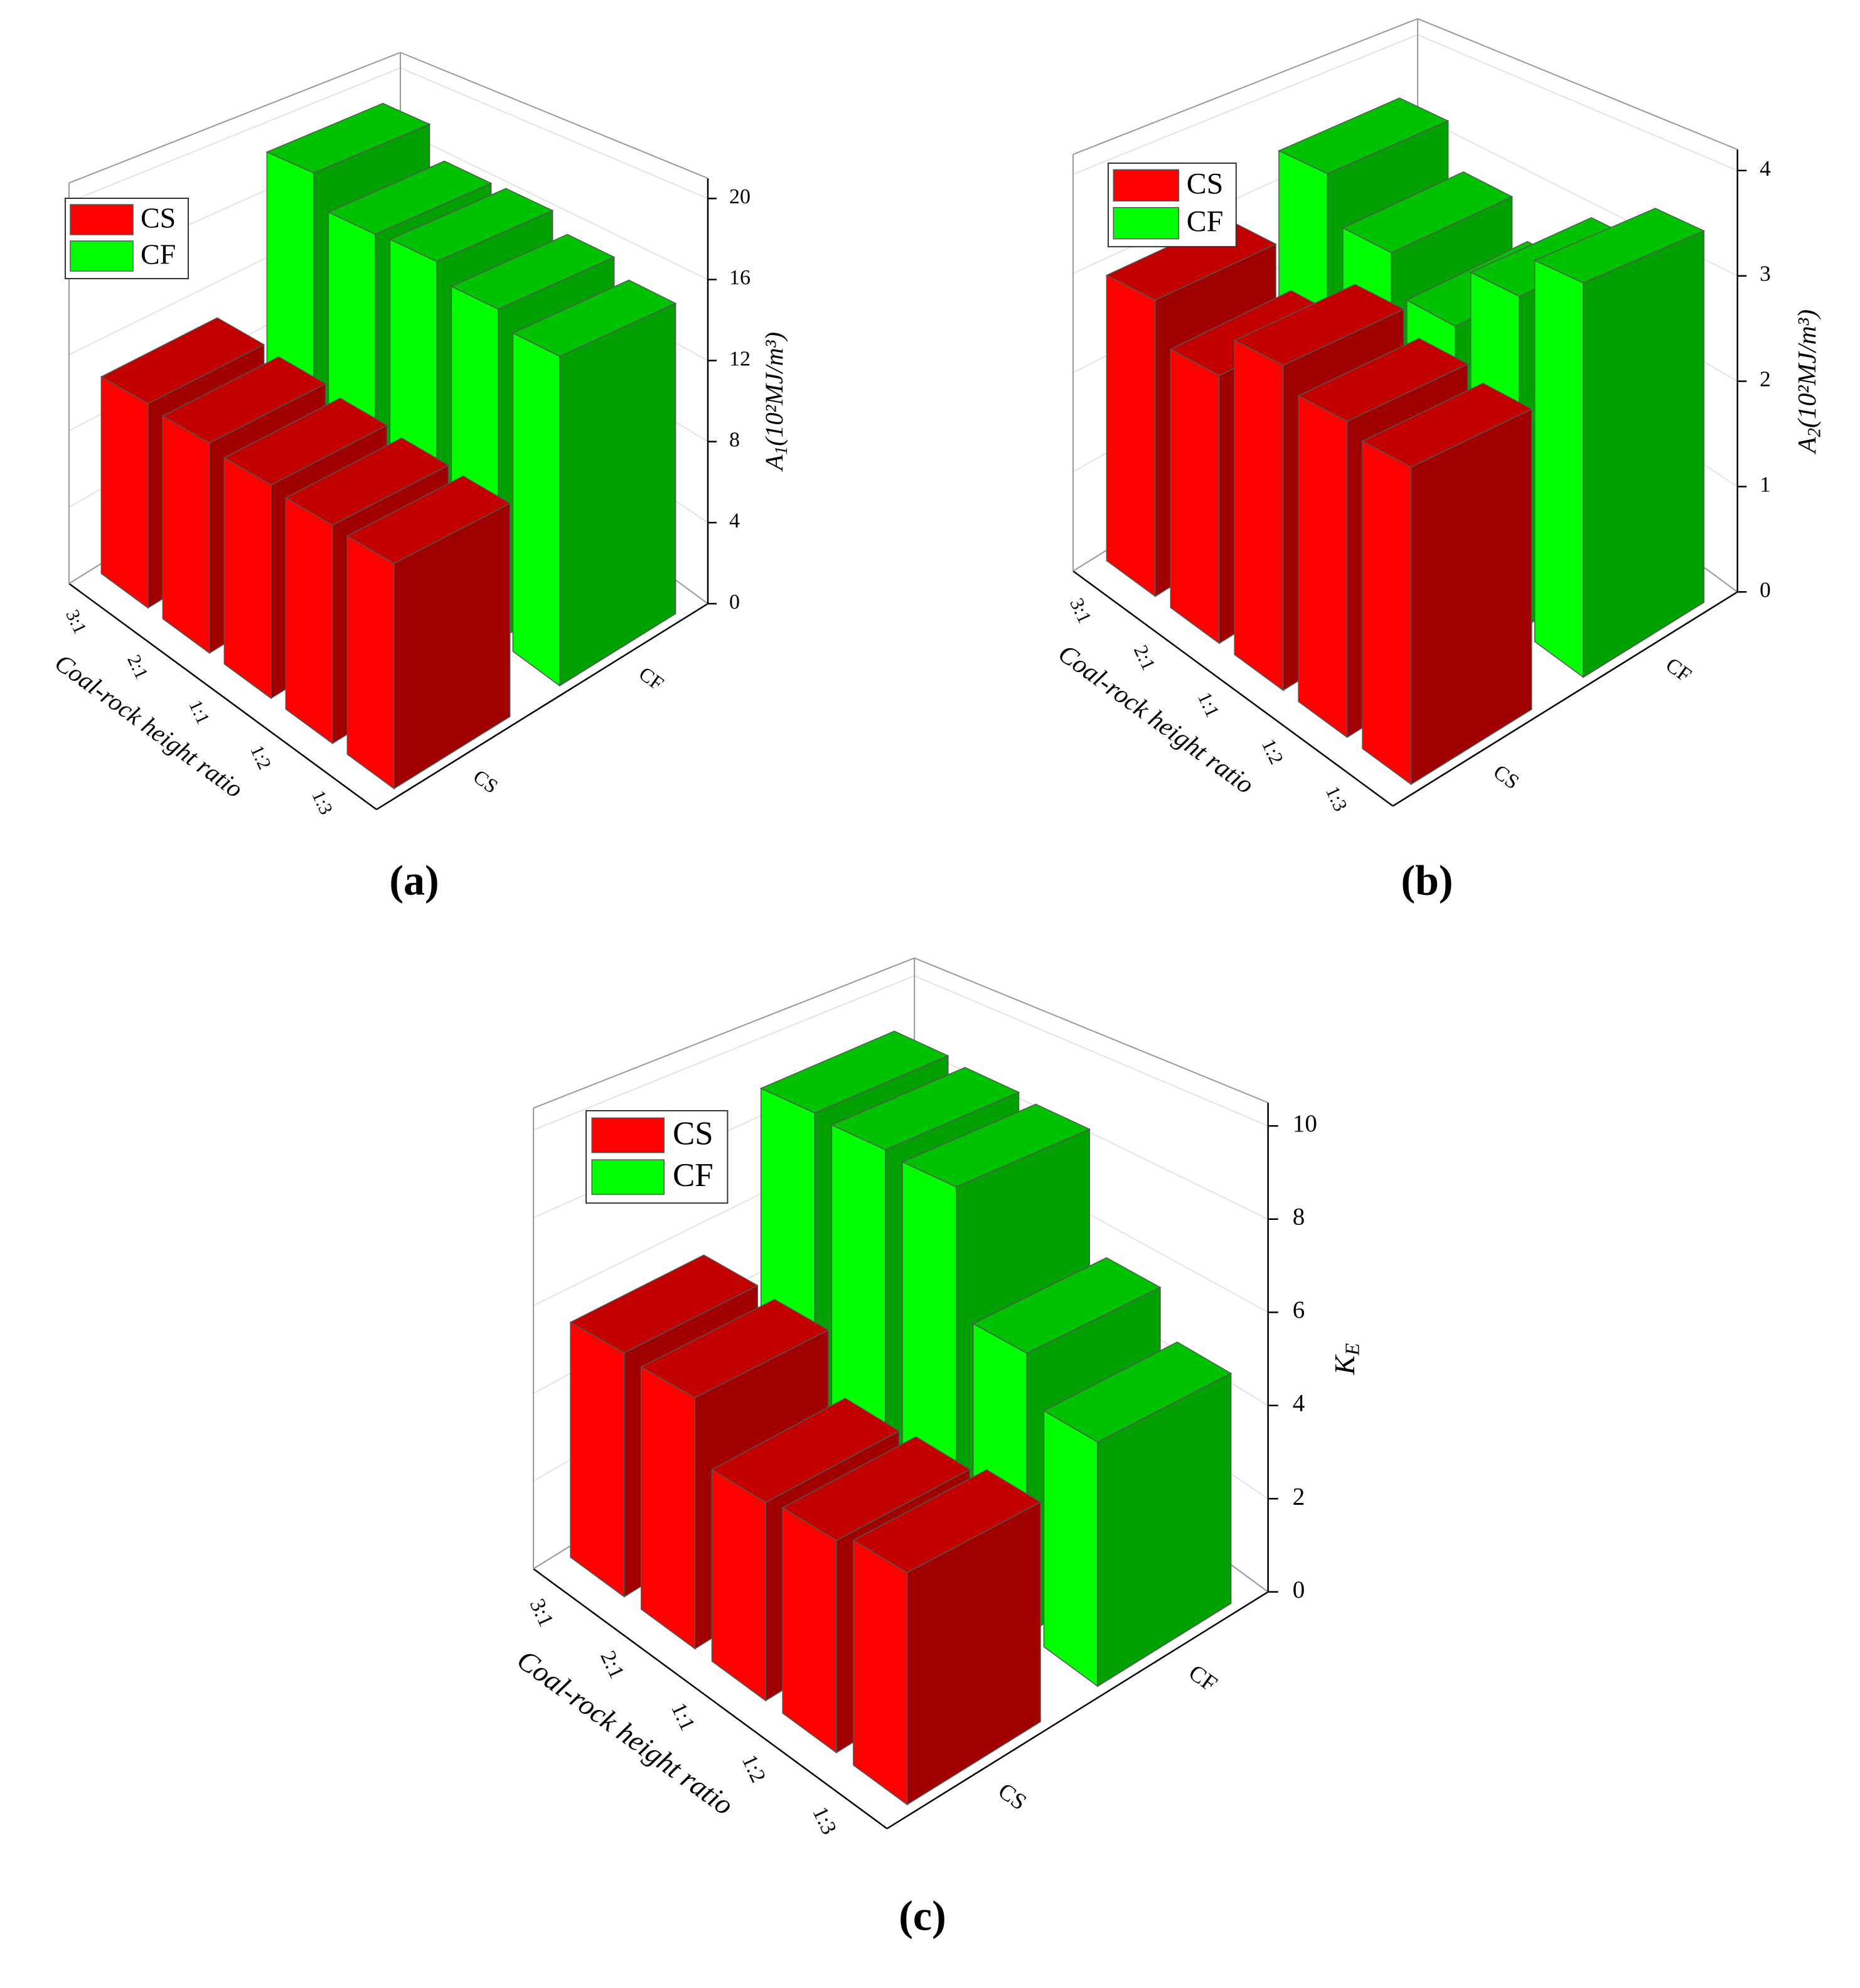 This screenshot has width=1860, height=1988. I want to click on series-axis-label: CF, so click(652, 678).